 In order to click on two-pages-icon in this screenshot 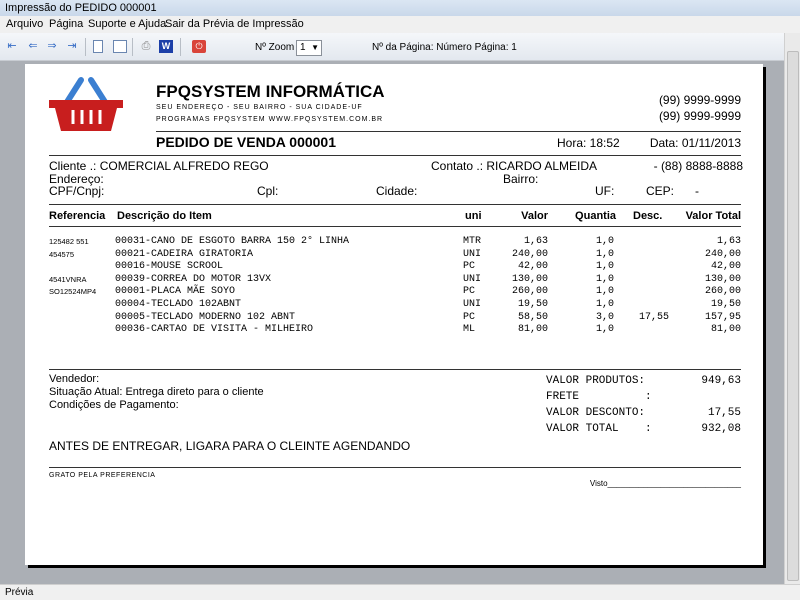, I will do `click(120, 46)`.